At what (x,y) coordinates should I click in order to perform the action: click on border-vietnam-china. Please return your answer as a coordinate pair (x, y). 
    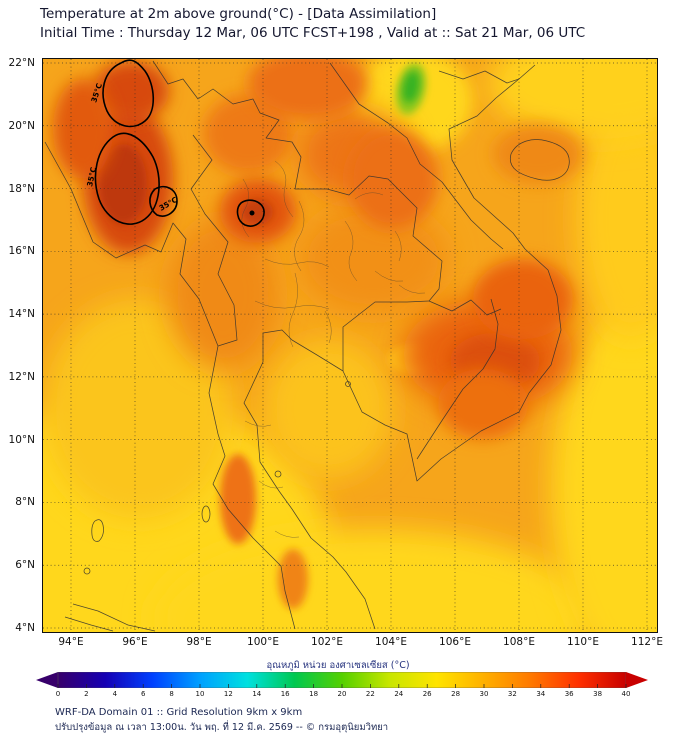
    Looking at the image, I should click on (479, 77).